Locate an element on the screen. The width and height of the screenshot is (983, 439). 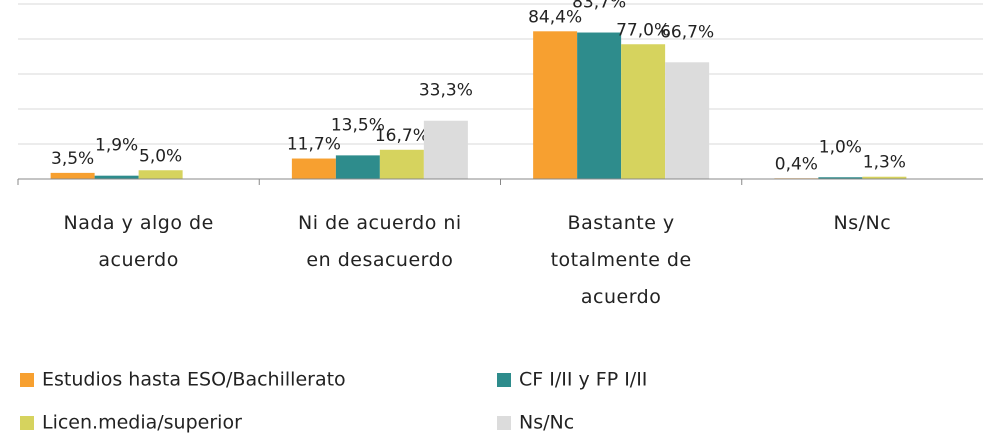
data-label: 0,4% is located at coordinates (796, 164).